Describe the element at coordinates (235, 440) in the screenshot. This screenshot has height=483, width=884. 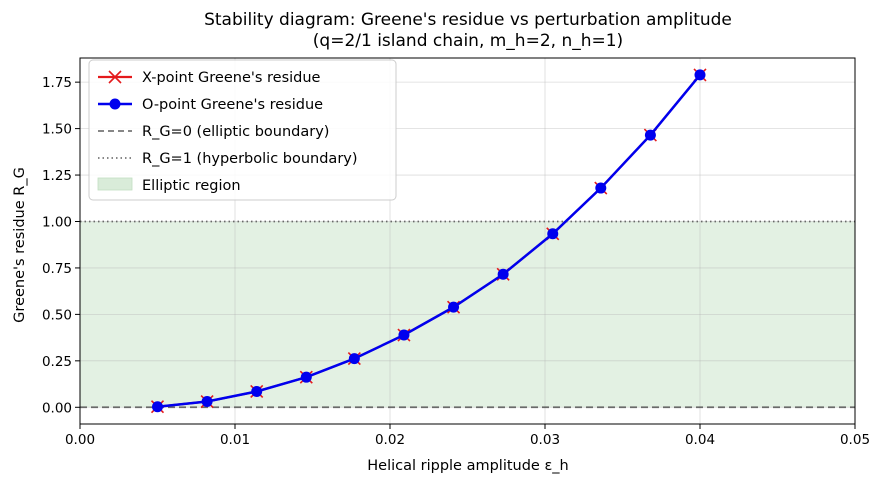
I see `x-tick-label-1: 0.01` at that location.